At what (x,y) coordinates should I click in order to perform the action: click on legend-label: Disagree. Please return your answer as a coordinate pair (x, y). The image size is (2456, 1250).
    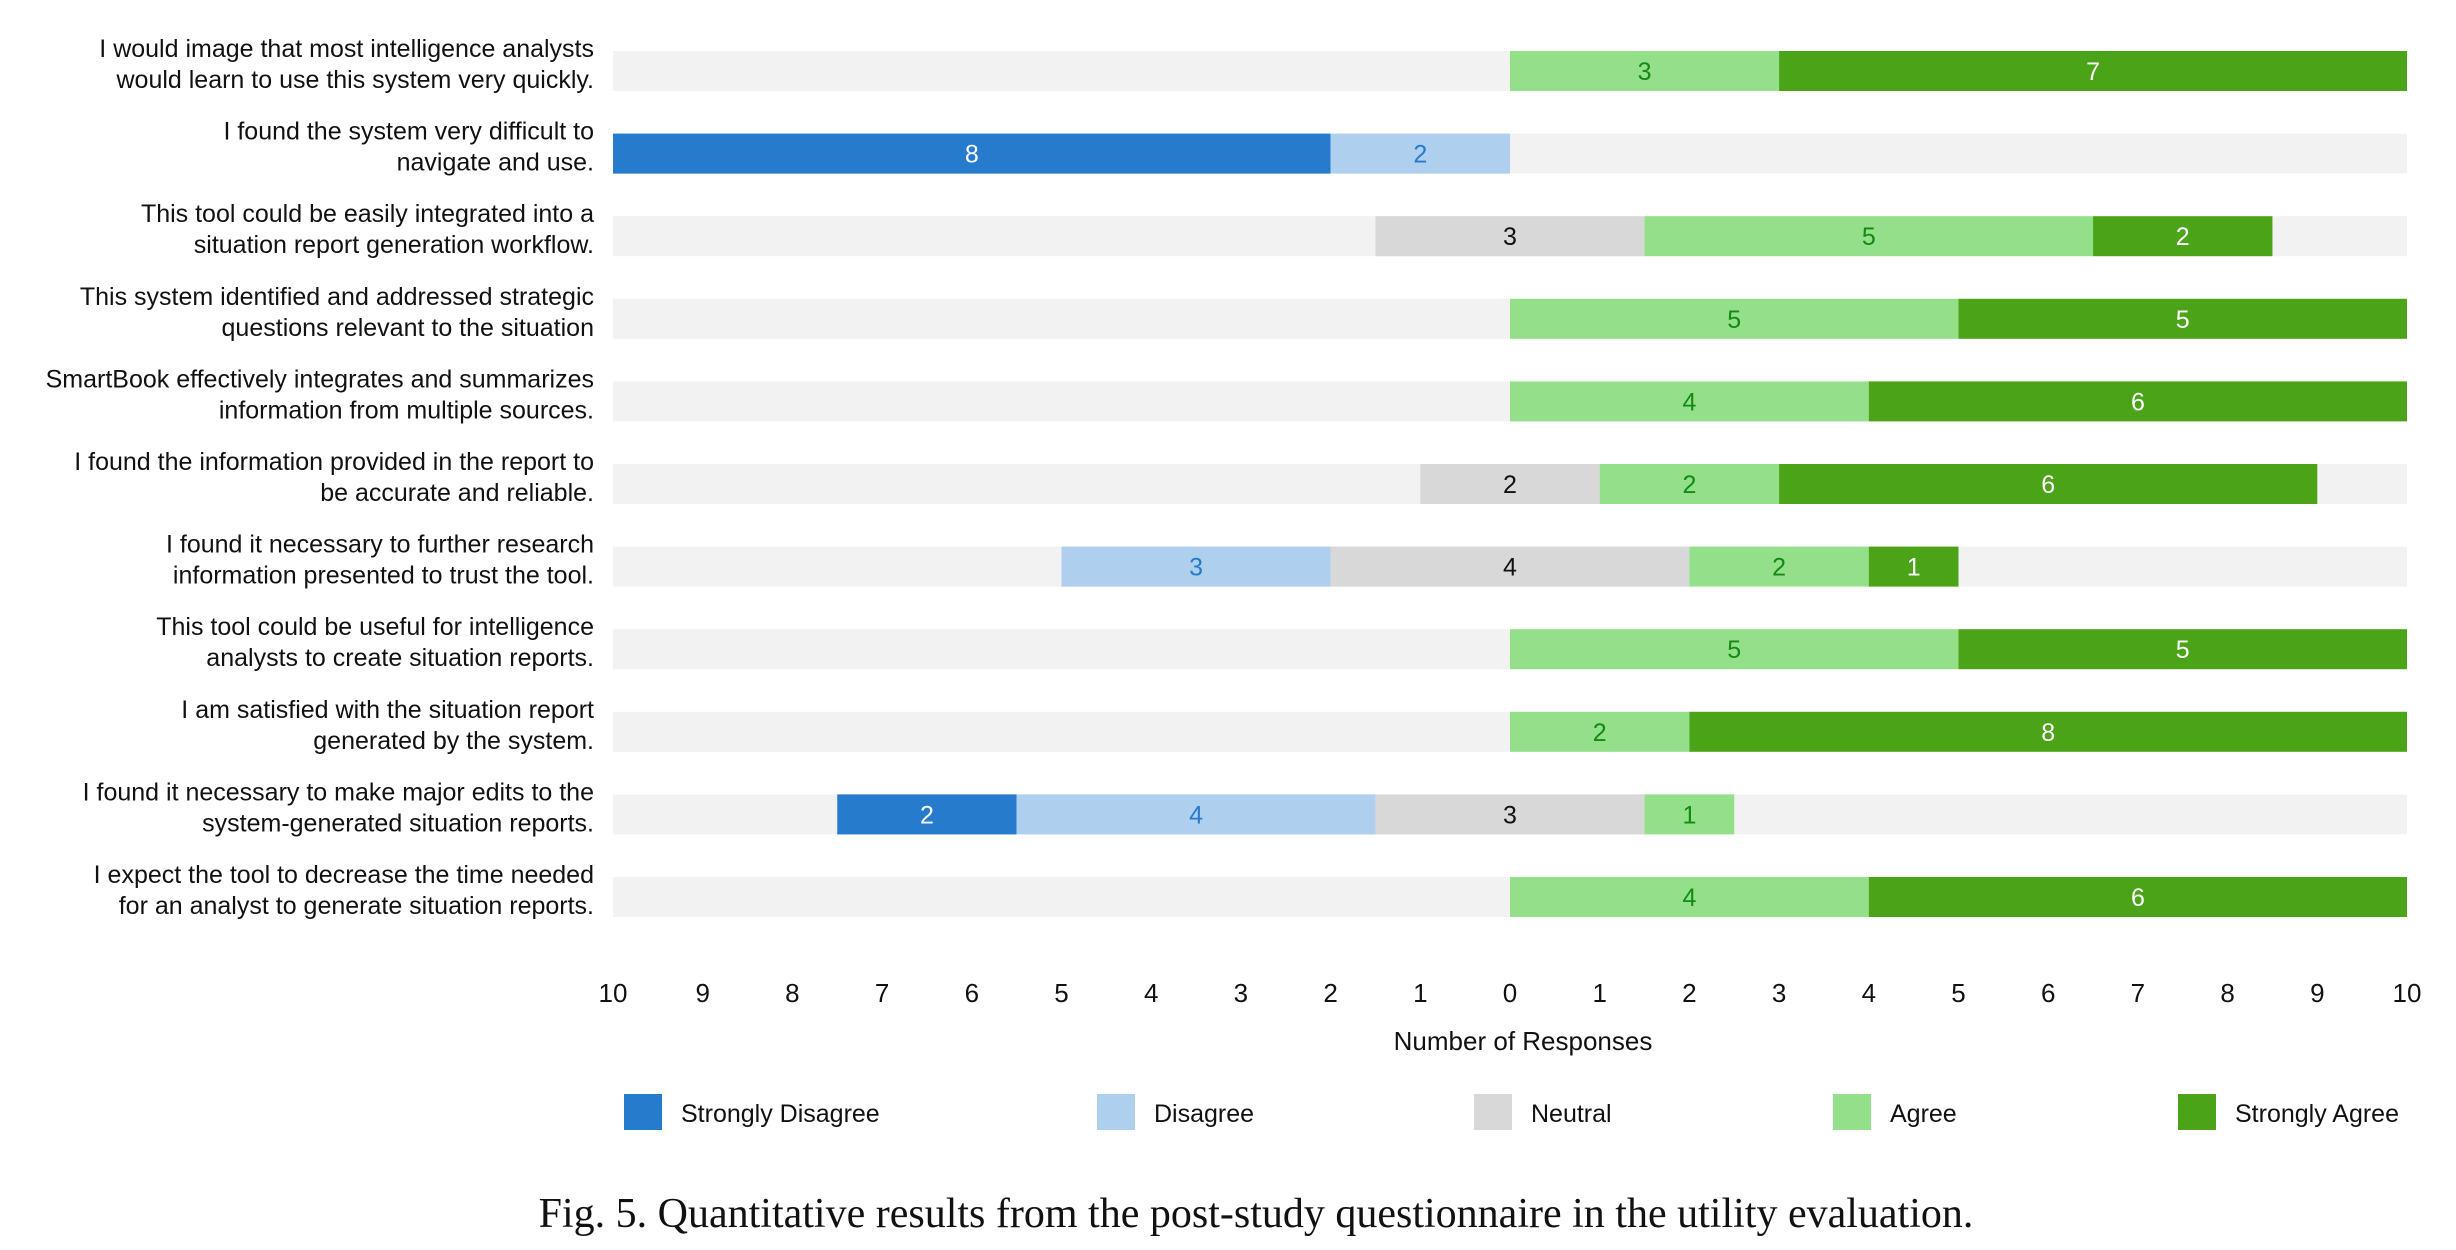
    Looking at the image, I should click on (1204, 1114).